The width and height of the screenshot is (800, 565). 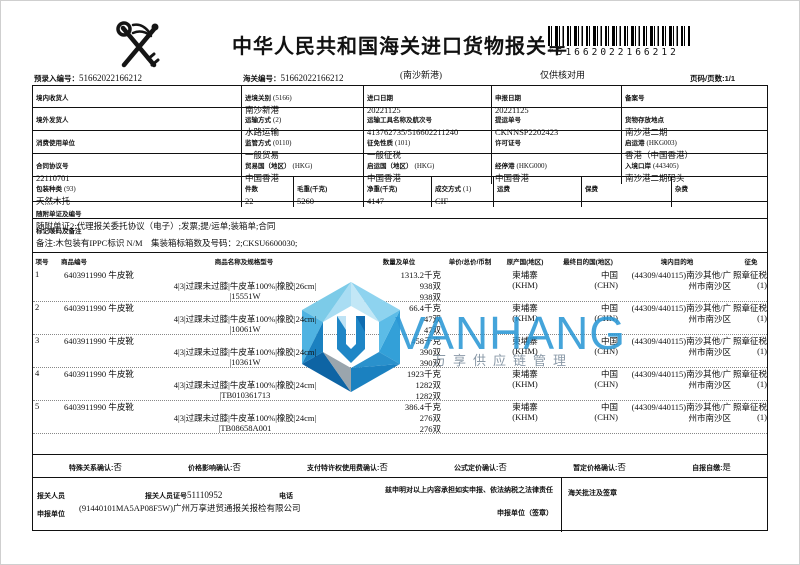 I want to click on confirmation-value: 否, so click(x=502, y=467).